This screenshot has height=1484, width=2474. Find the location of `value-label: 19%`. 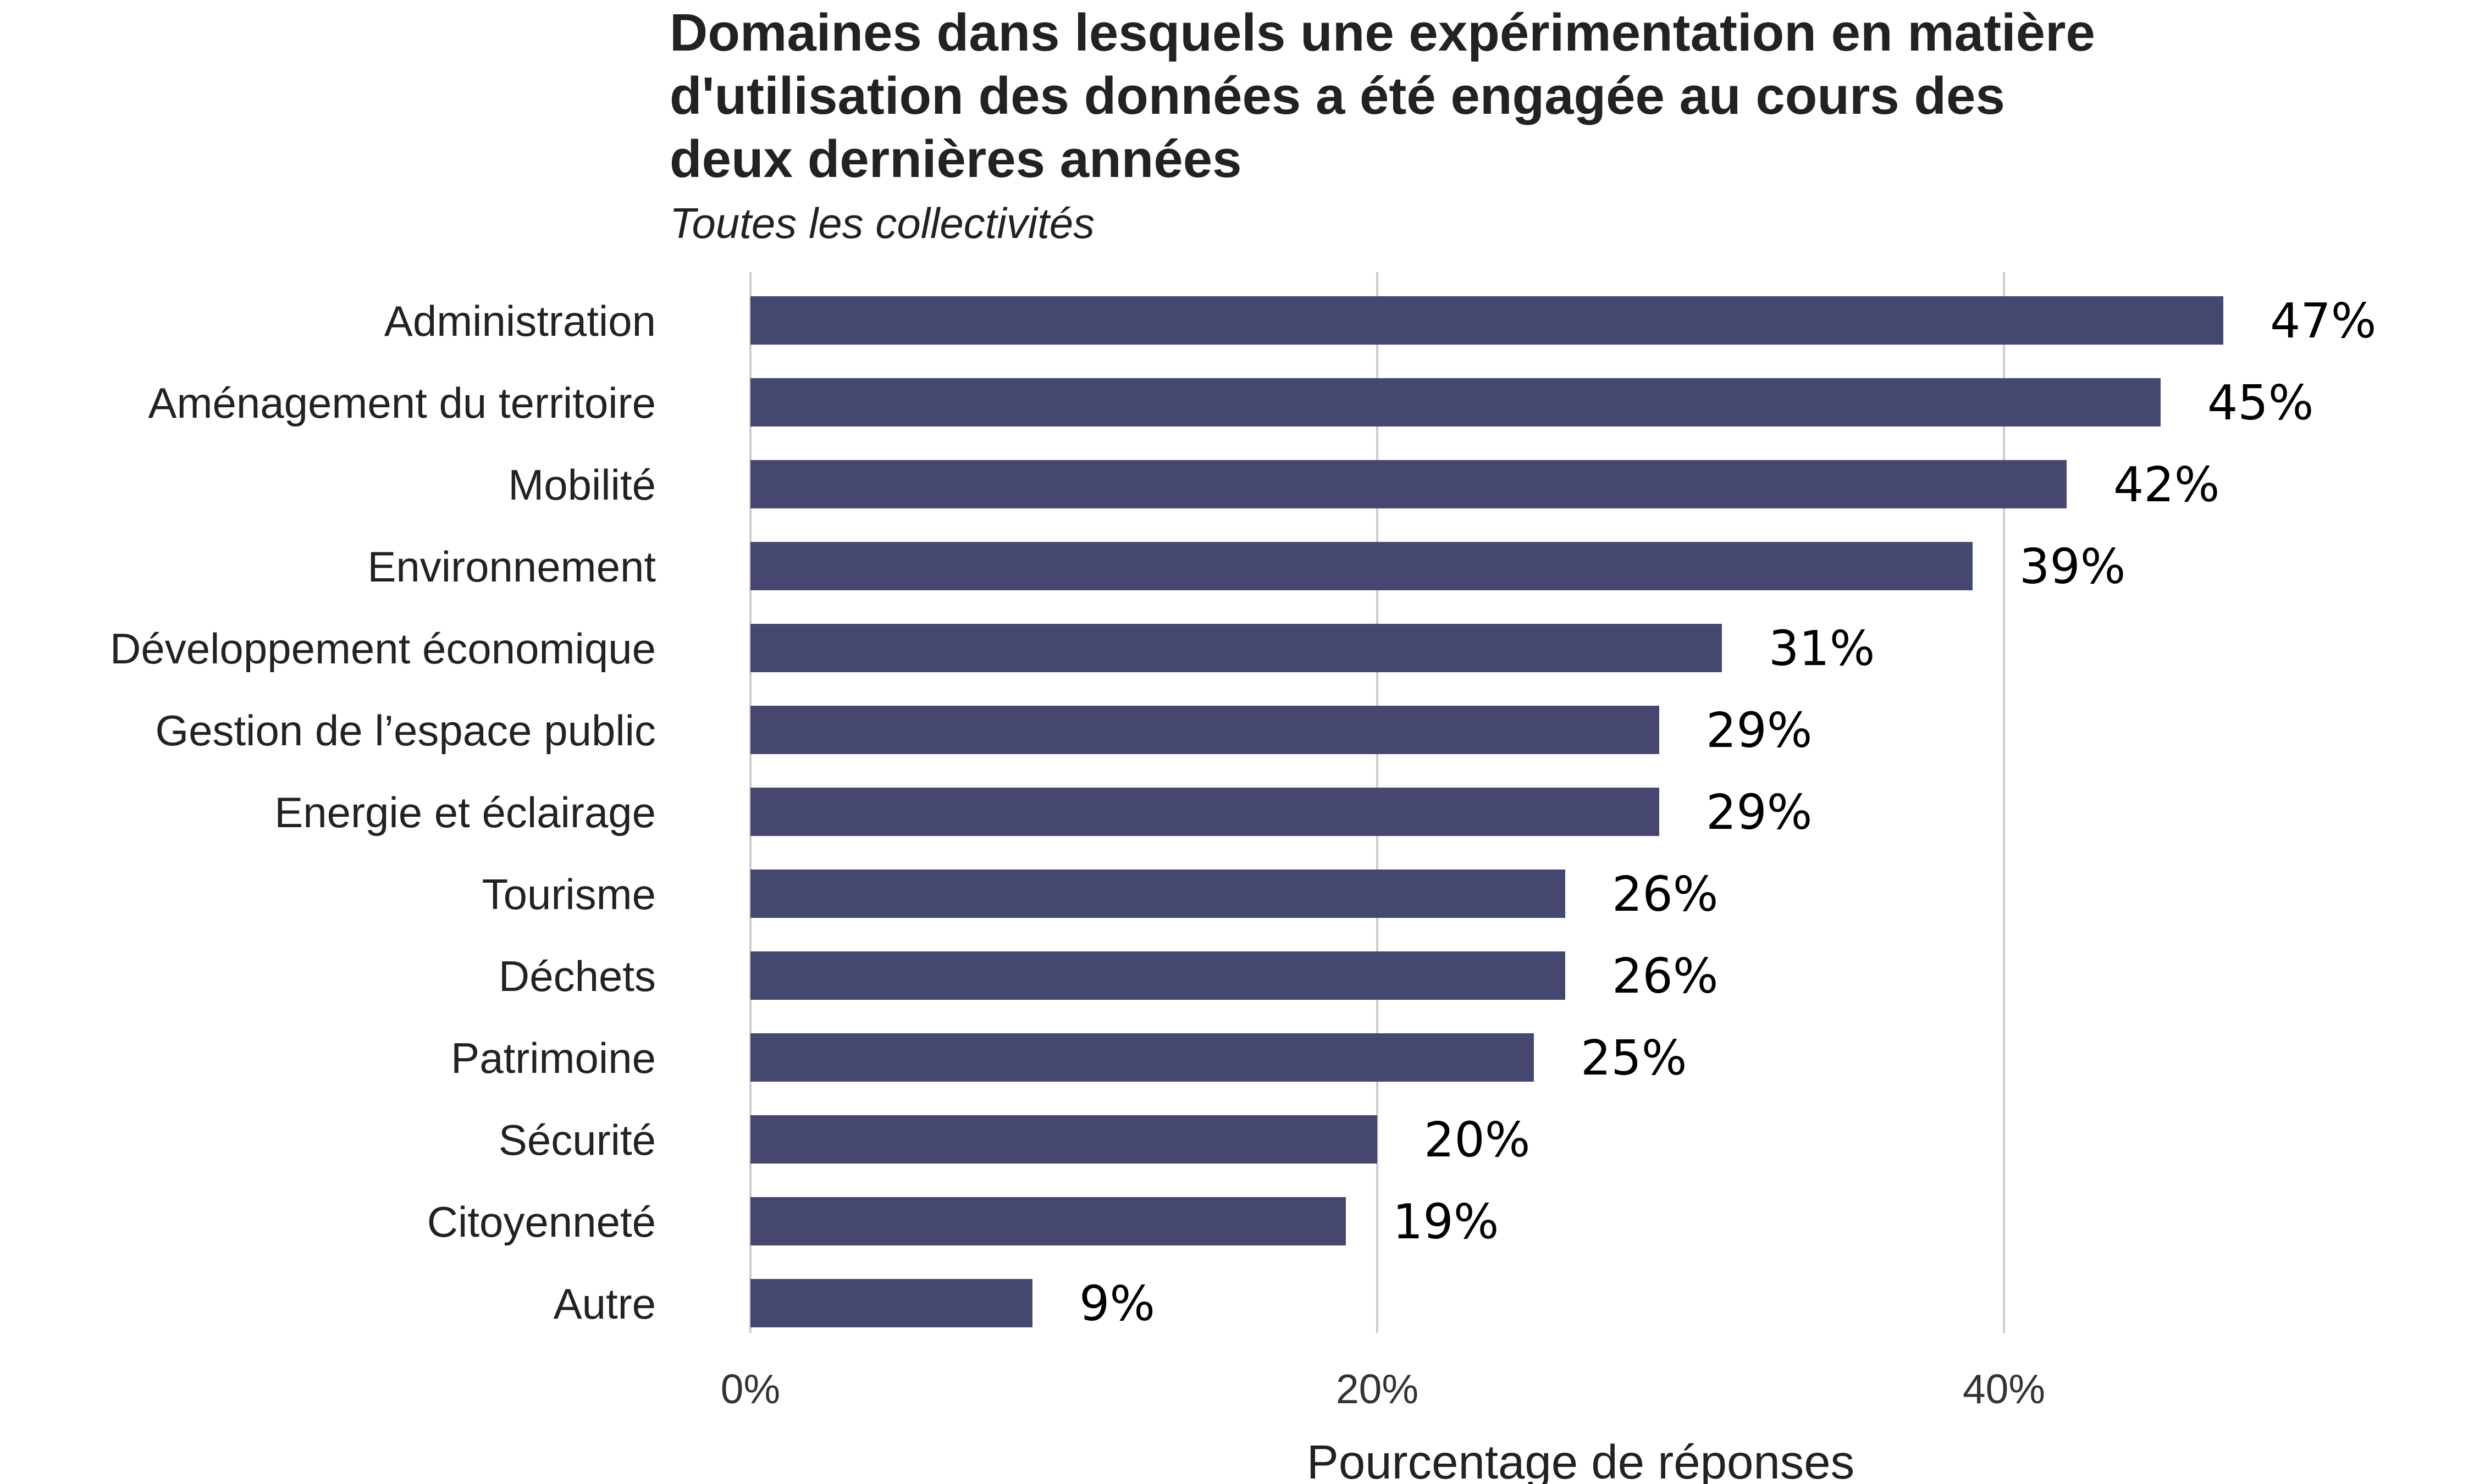

value-label: 19% is located at coordinates (1446, 1222).